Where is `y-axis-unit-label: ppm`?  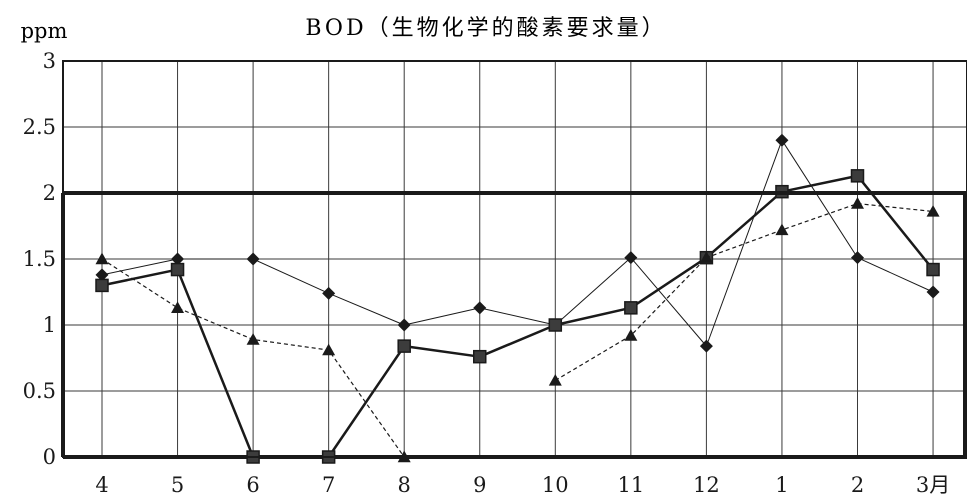 y-axis-unit-label: ppm is located at coordinates (44, 31).